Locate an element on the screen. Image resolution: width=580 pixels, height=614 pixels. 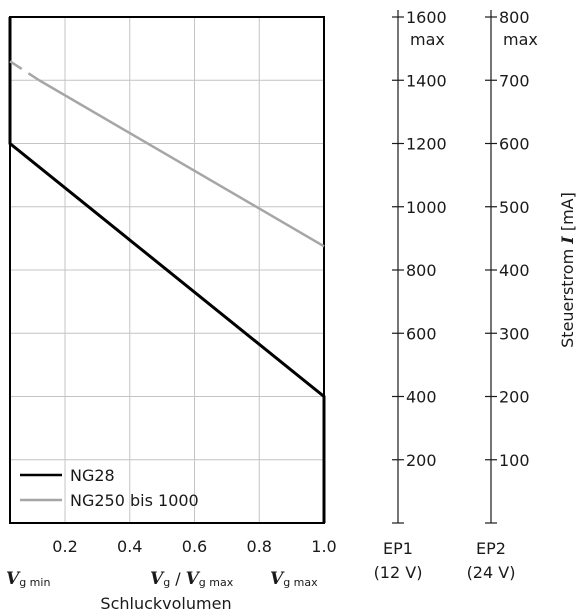
axis-1-tick-label-5: 600 is located at coordinates (514, 144).